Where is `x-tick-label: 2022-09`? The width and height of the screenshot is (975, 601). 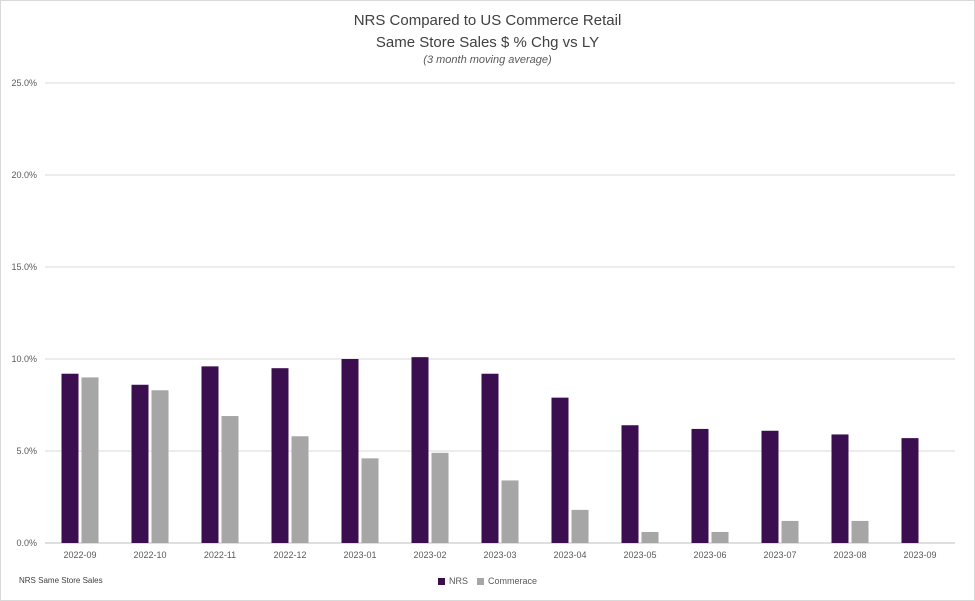 x-tick-label: 2022-09 is located at coordinates (79, 555).